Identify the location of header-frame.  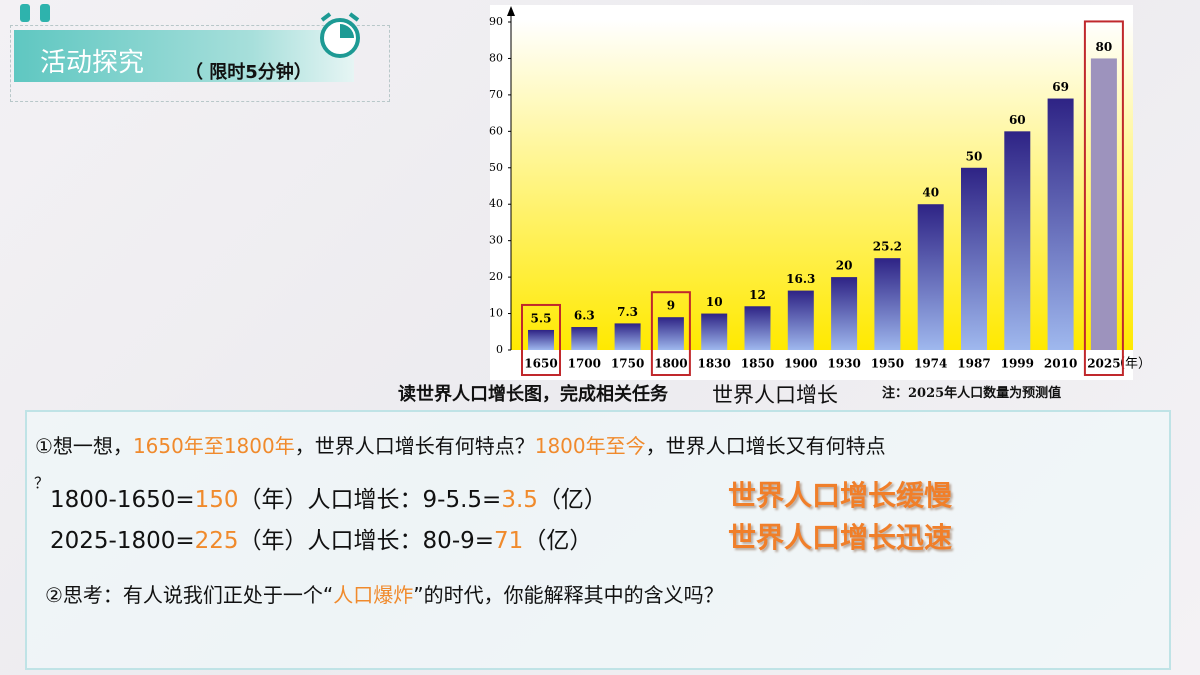
(200, 63).